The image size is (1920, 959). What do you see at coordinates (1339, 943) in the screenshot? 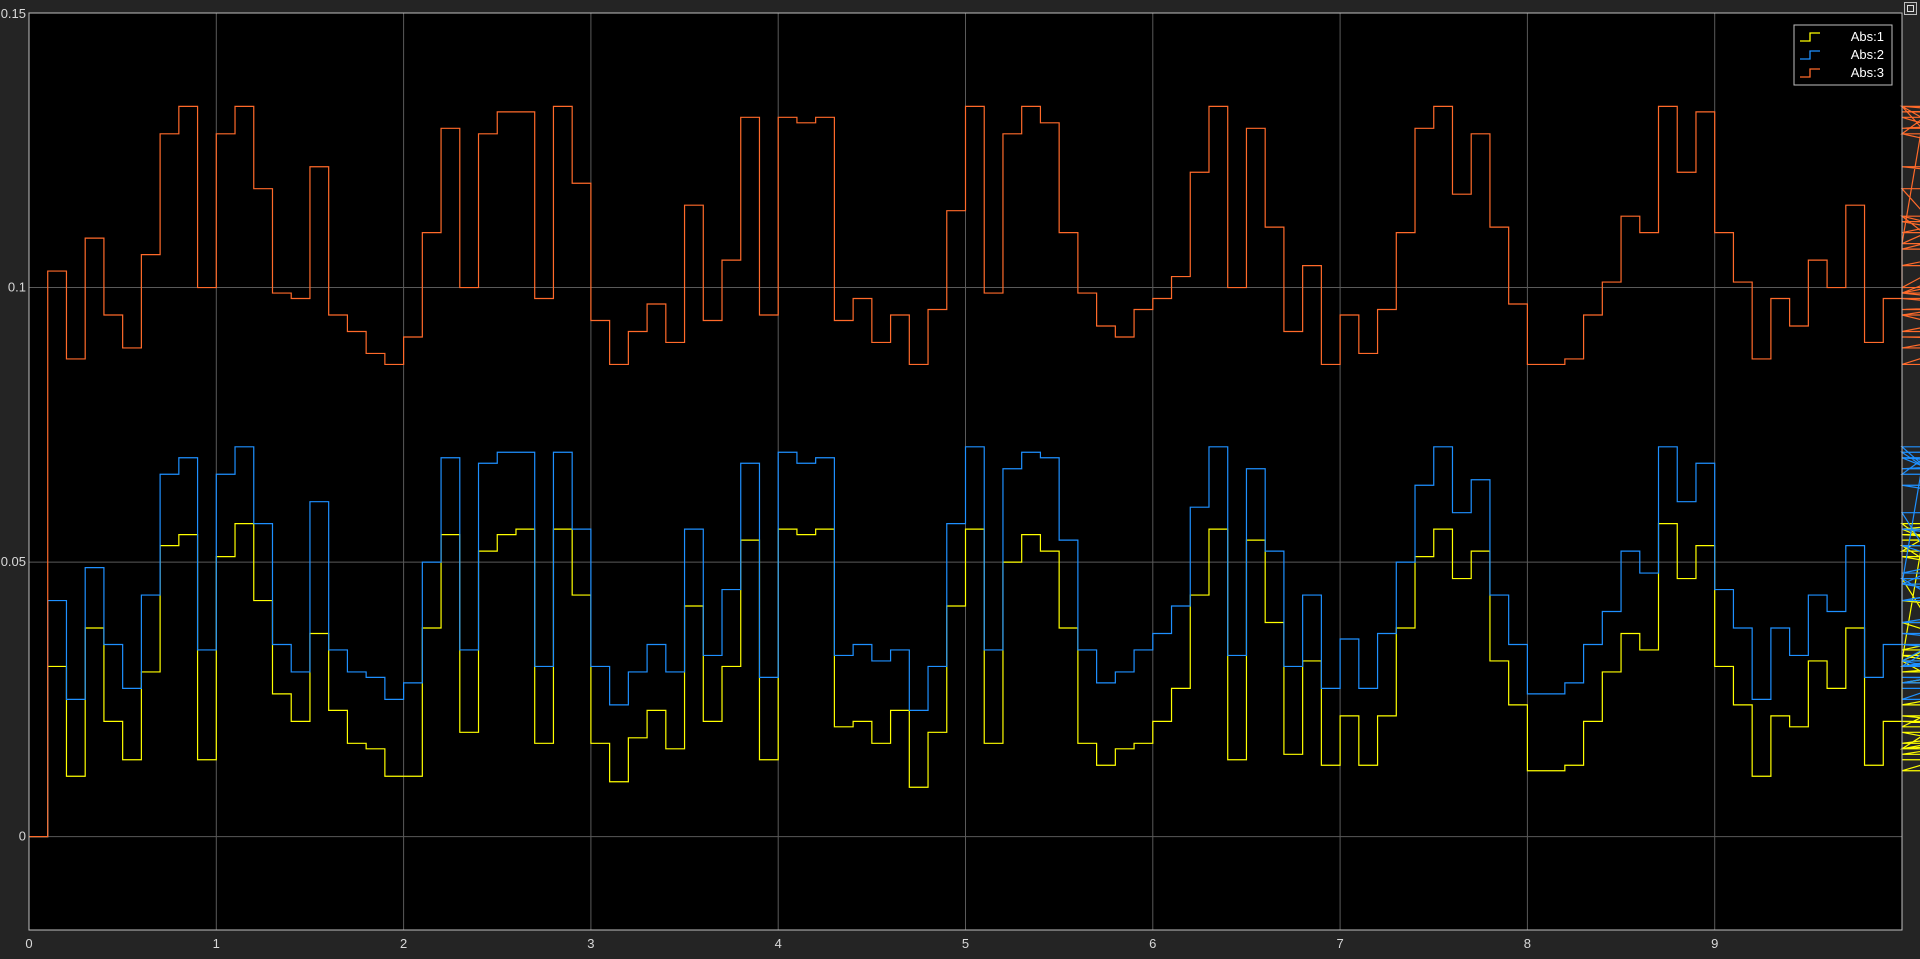
I see `x-tick-label: 7` at bounding box center [1339, 943].